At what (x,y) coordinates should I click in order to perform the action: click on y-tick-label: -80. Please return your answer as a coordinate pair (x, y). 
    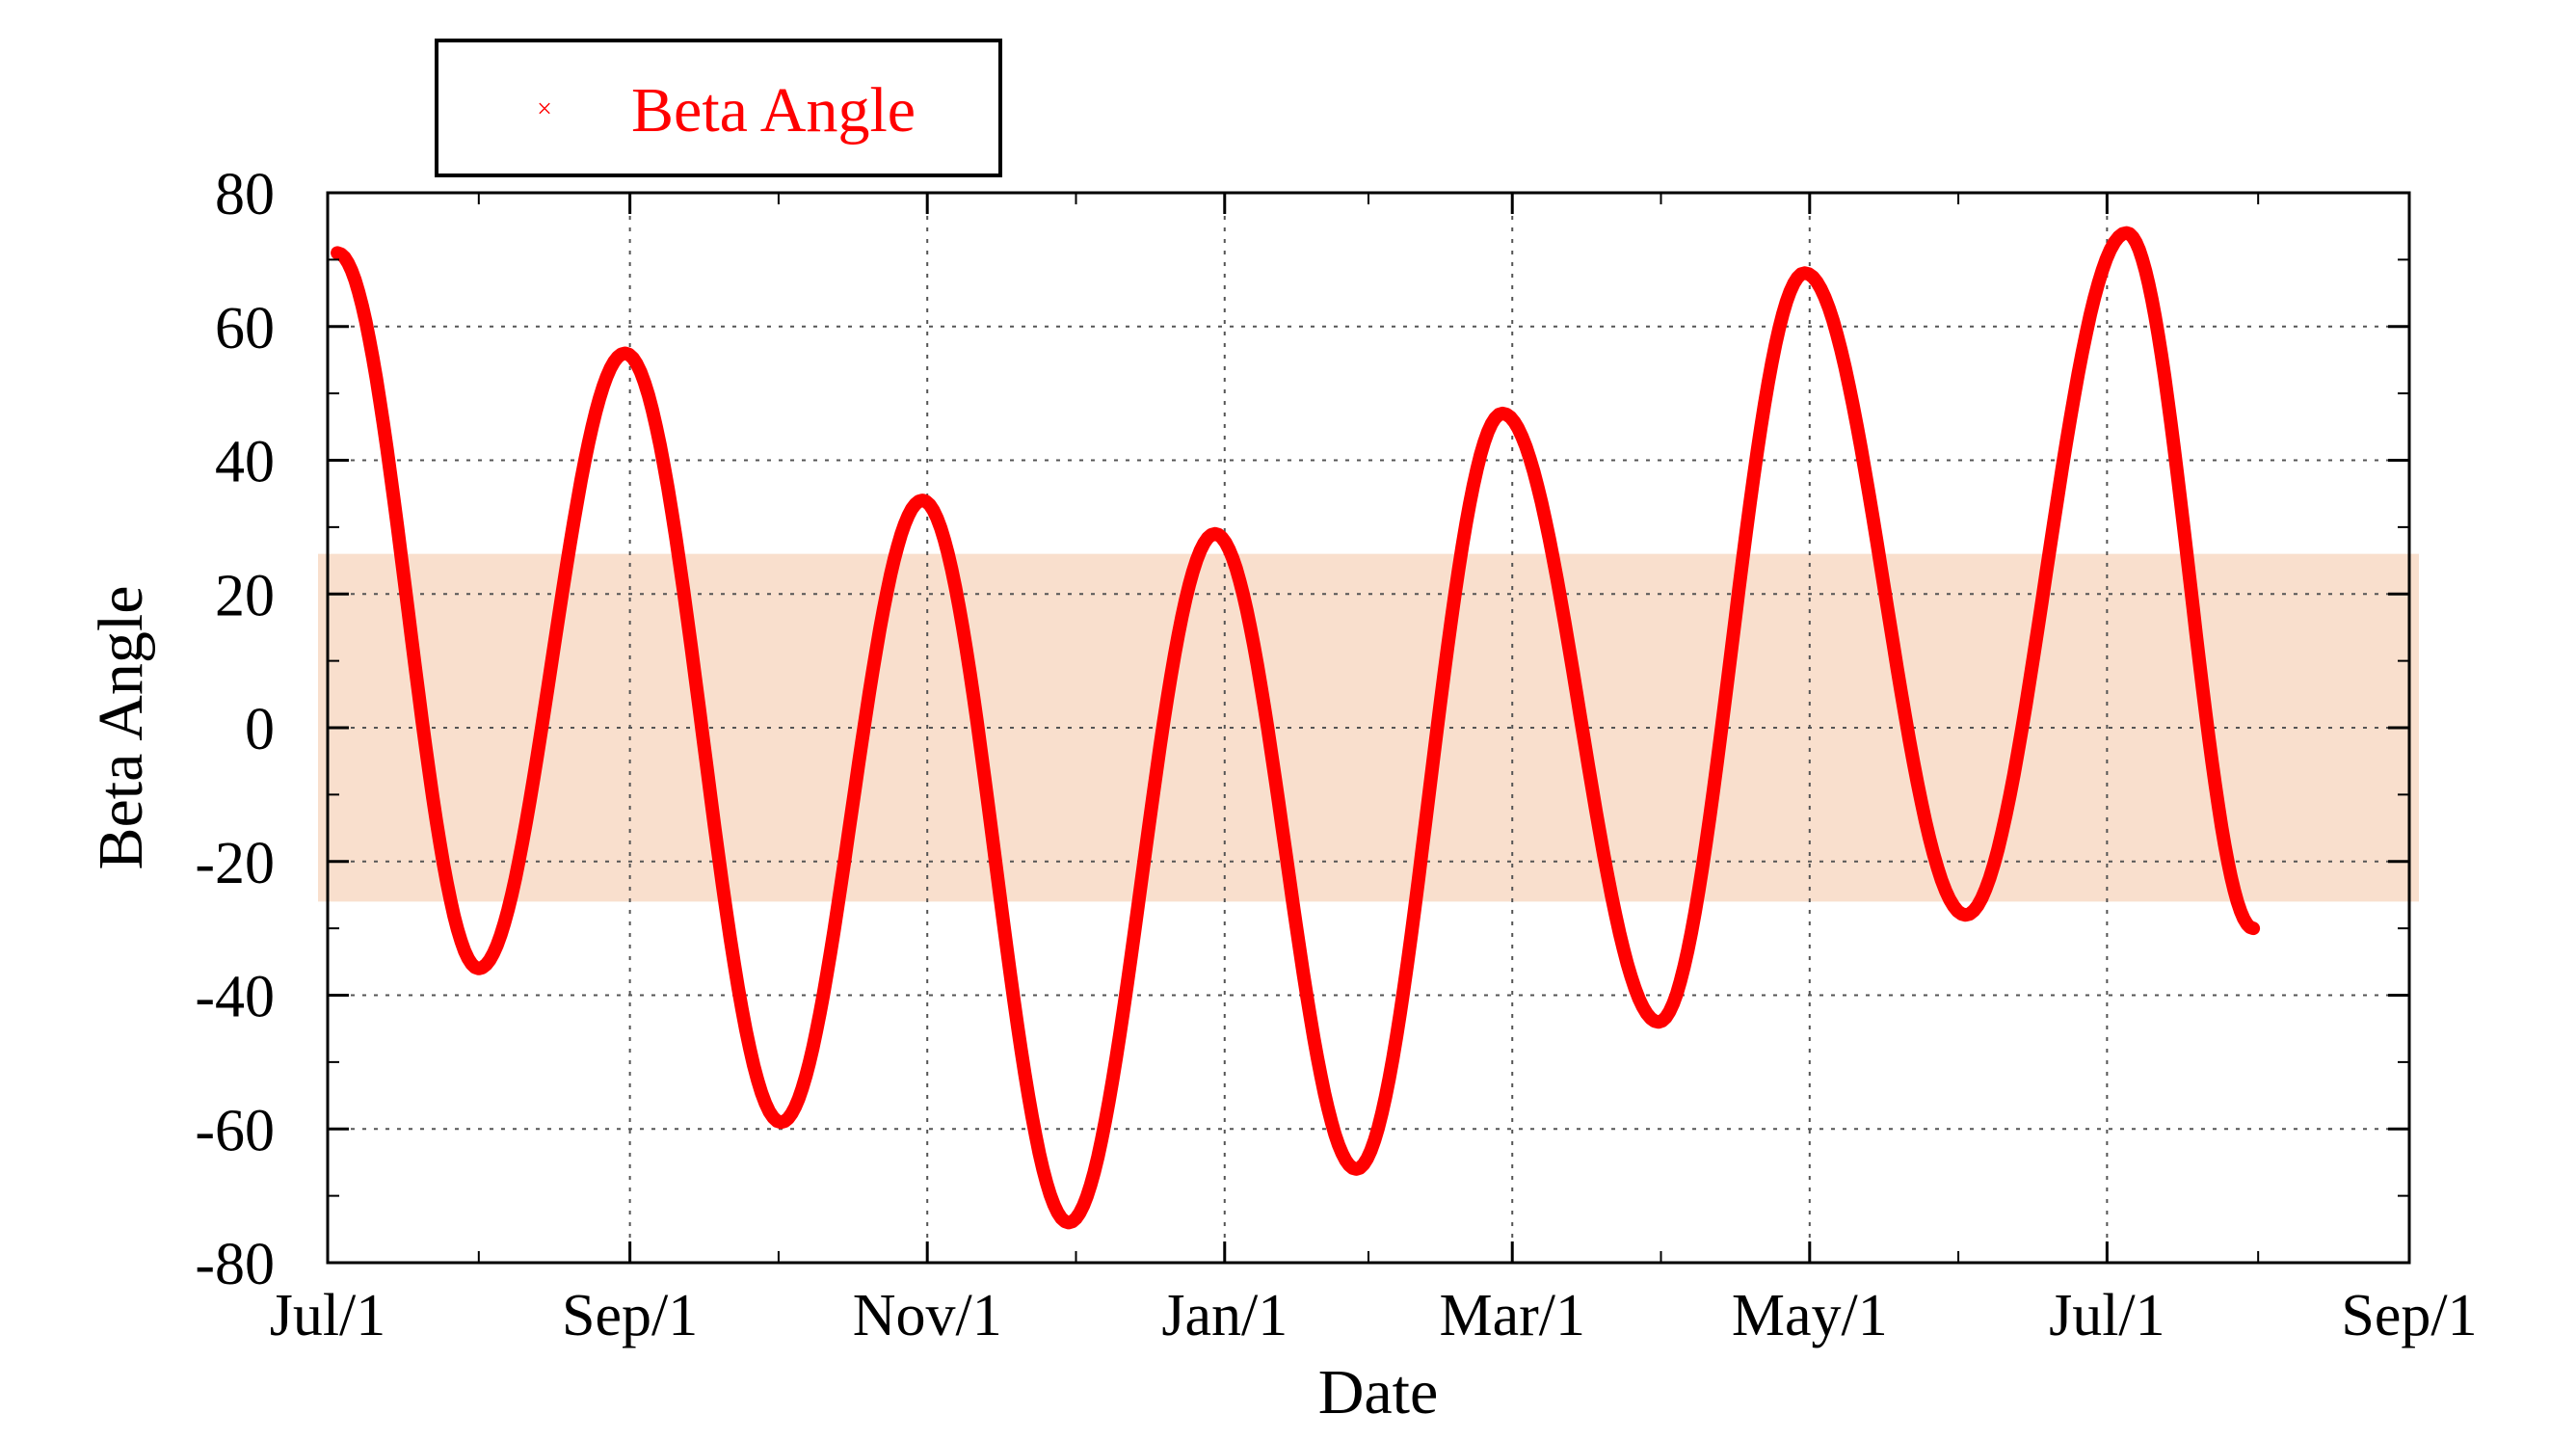
    Looking at the image, I should click on (235, 1264).